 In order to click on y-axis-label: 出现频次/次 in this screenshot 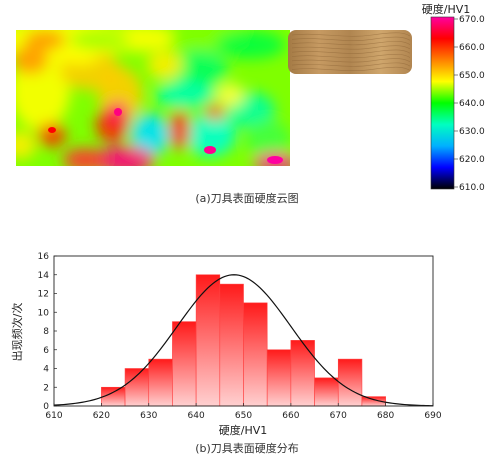, I will do `click(17, 332)`.